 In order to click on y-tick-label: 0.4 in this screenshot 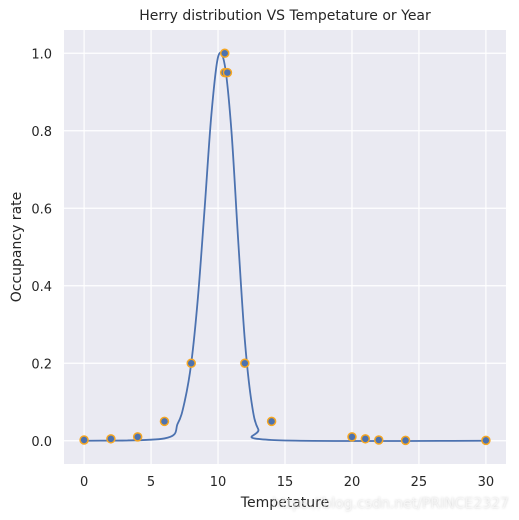, I will do `click(41, 287)`.